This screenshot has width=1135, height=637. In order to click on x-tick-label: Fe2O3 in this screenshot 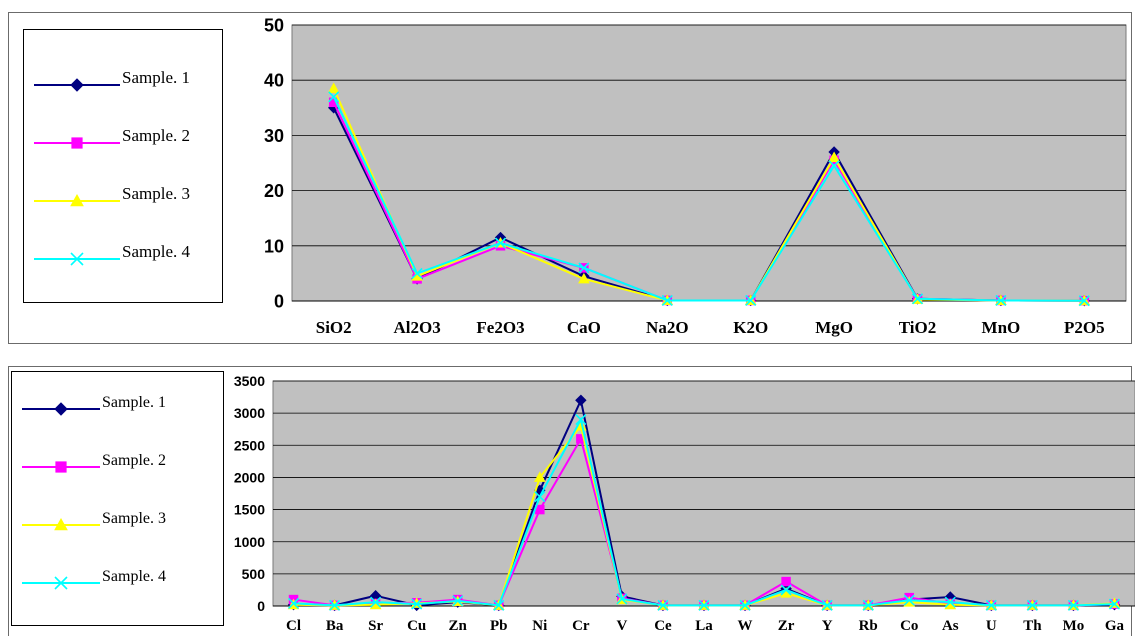, I will do `click(500, 327)`.